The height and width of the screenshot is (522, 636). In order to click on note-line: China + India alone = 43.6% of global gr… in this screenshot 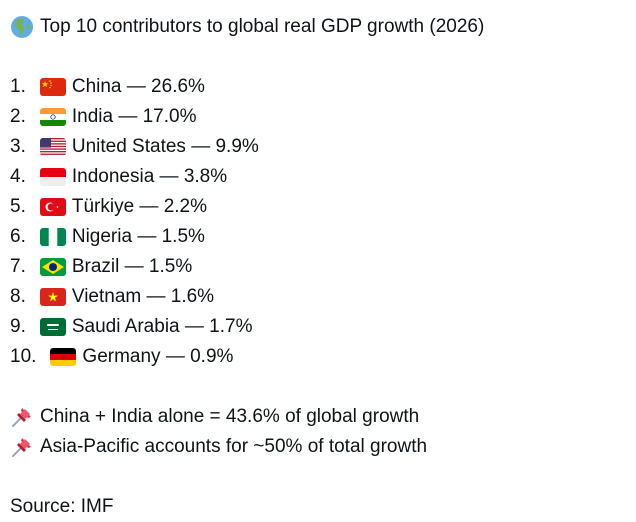, I will do `click(318, 417)`.